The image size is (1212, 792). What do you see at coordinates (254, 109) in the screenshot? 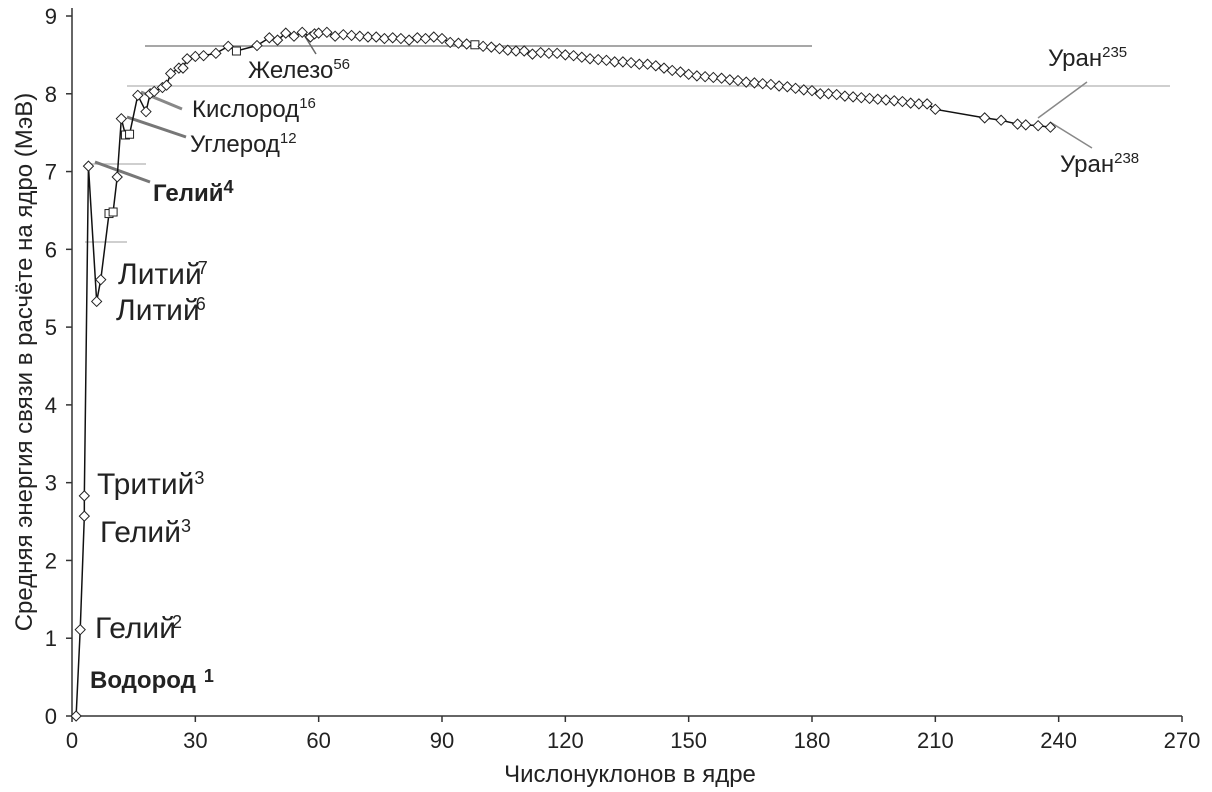
I see `label-oxygen: Кислород16` at bounding box center [254, 109].